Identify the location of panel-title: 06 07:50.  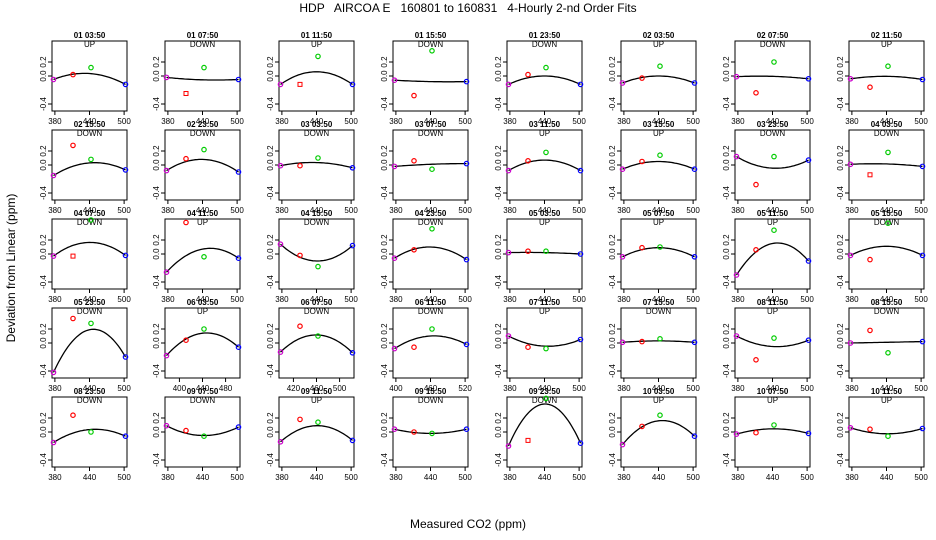
(317, 302).